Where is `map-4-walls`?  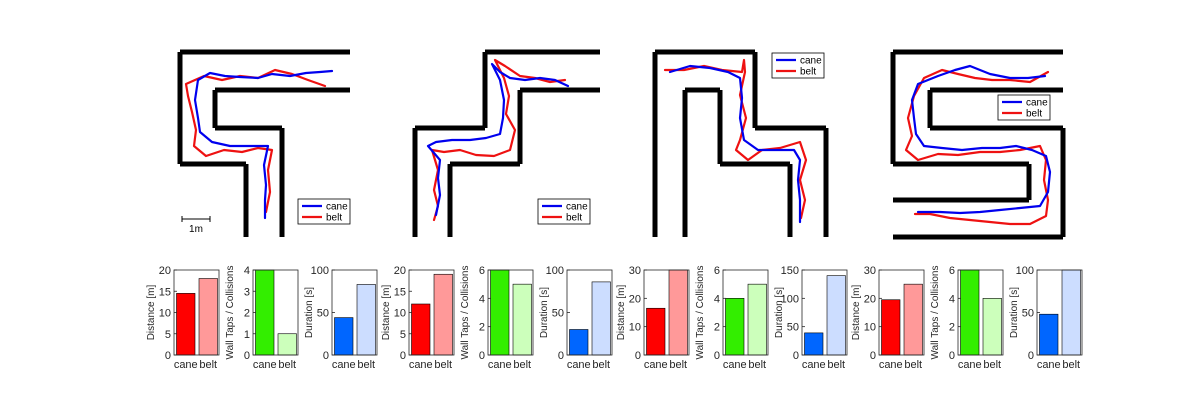
map-4-walls is located at coordinates (978, 144).